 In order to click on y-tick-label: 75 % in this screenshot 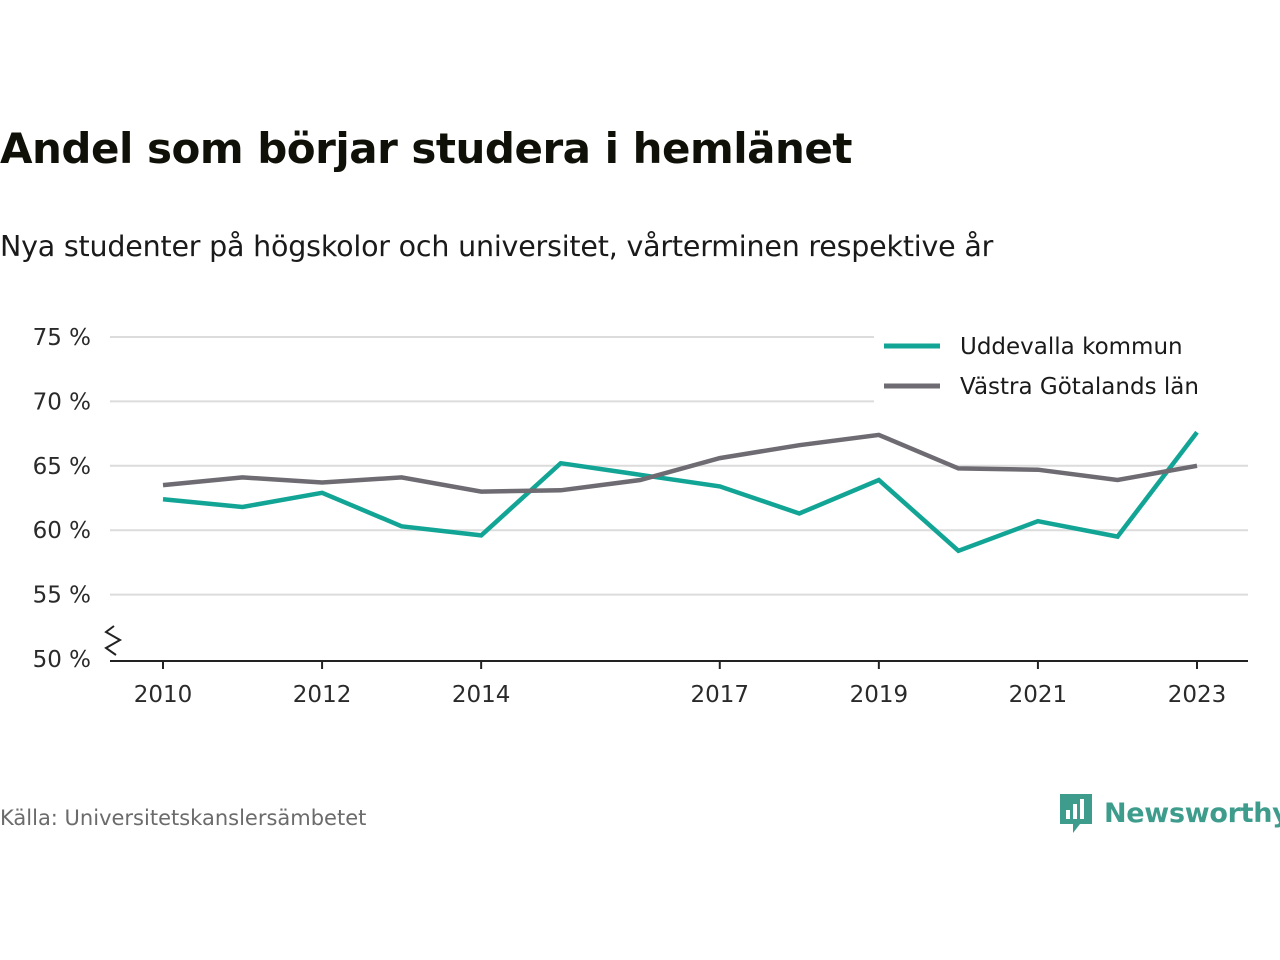, I will do `click(62, 338)`.